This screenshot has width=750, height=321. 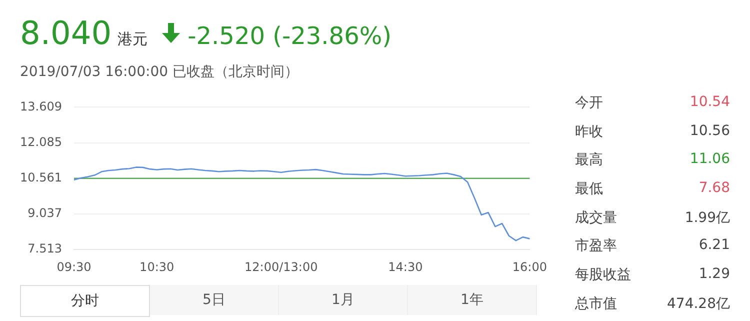 I want to click on x-tick-label: 10:30, so click(x=157, y=267).